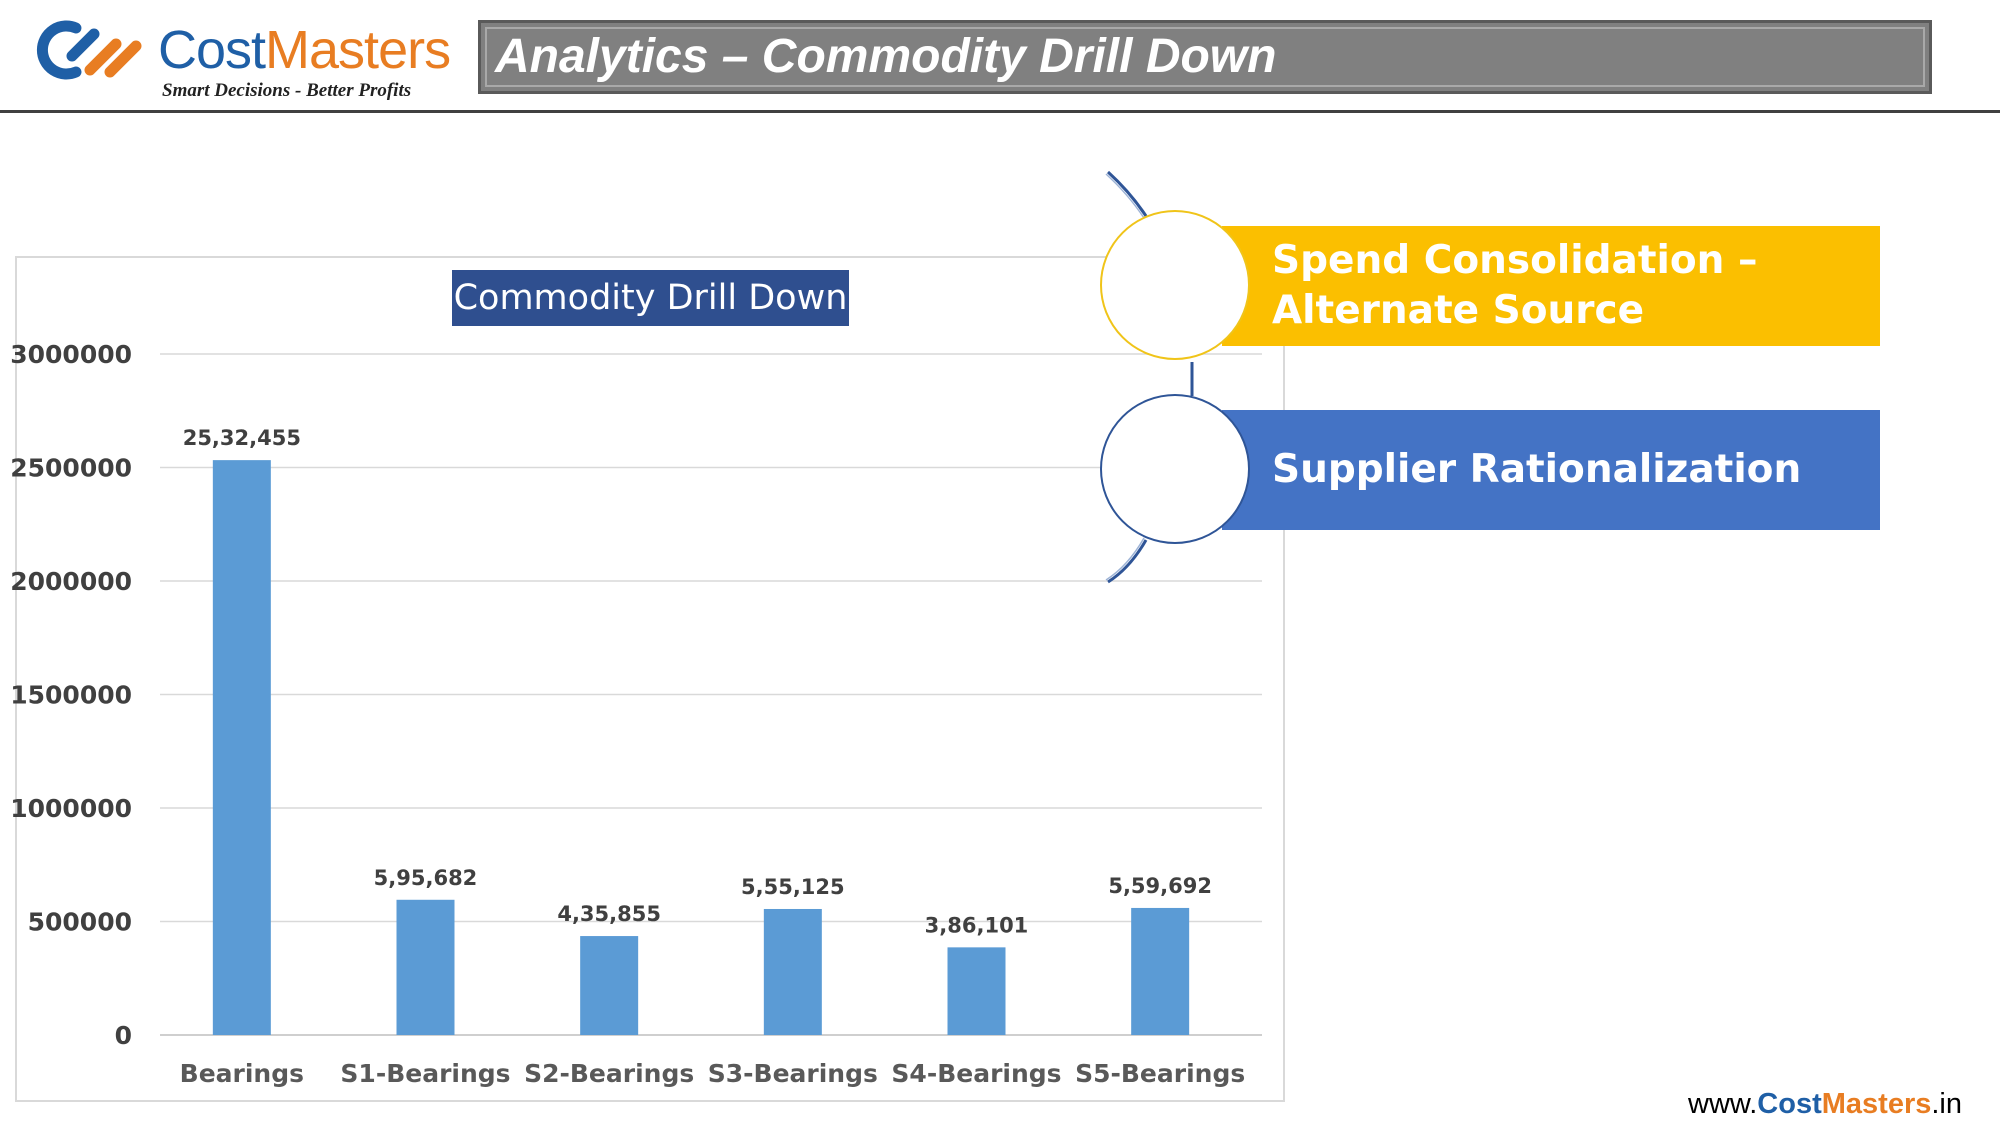  I want to click on data-label: 4,35,855, so click(609, 914).